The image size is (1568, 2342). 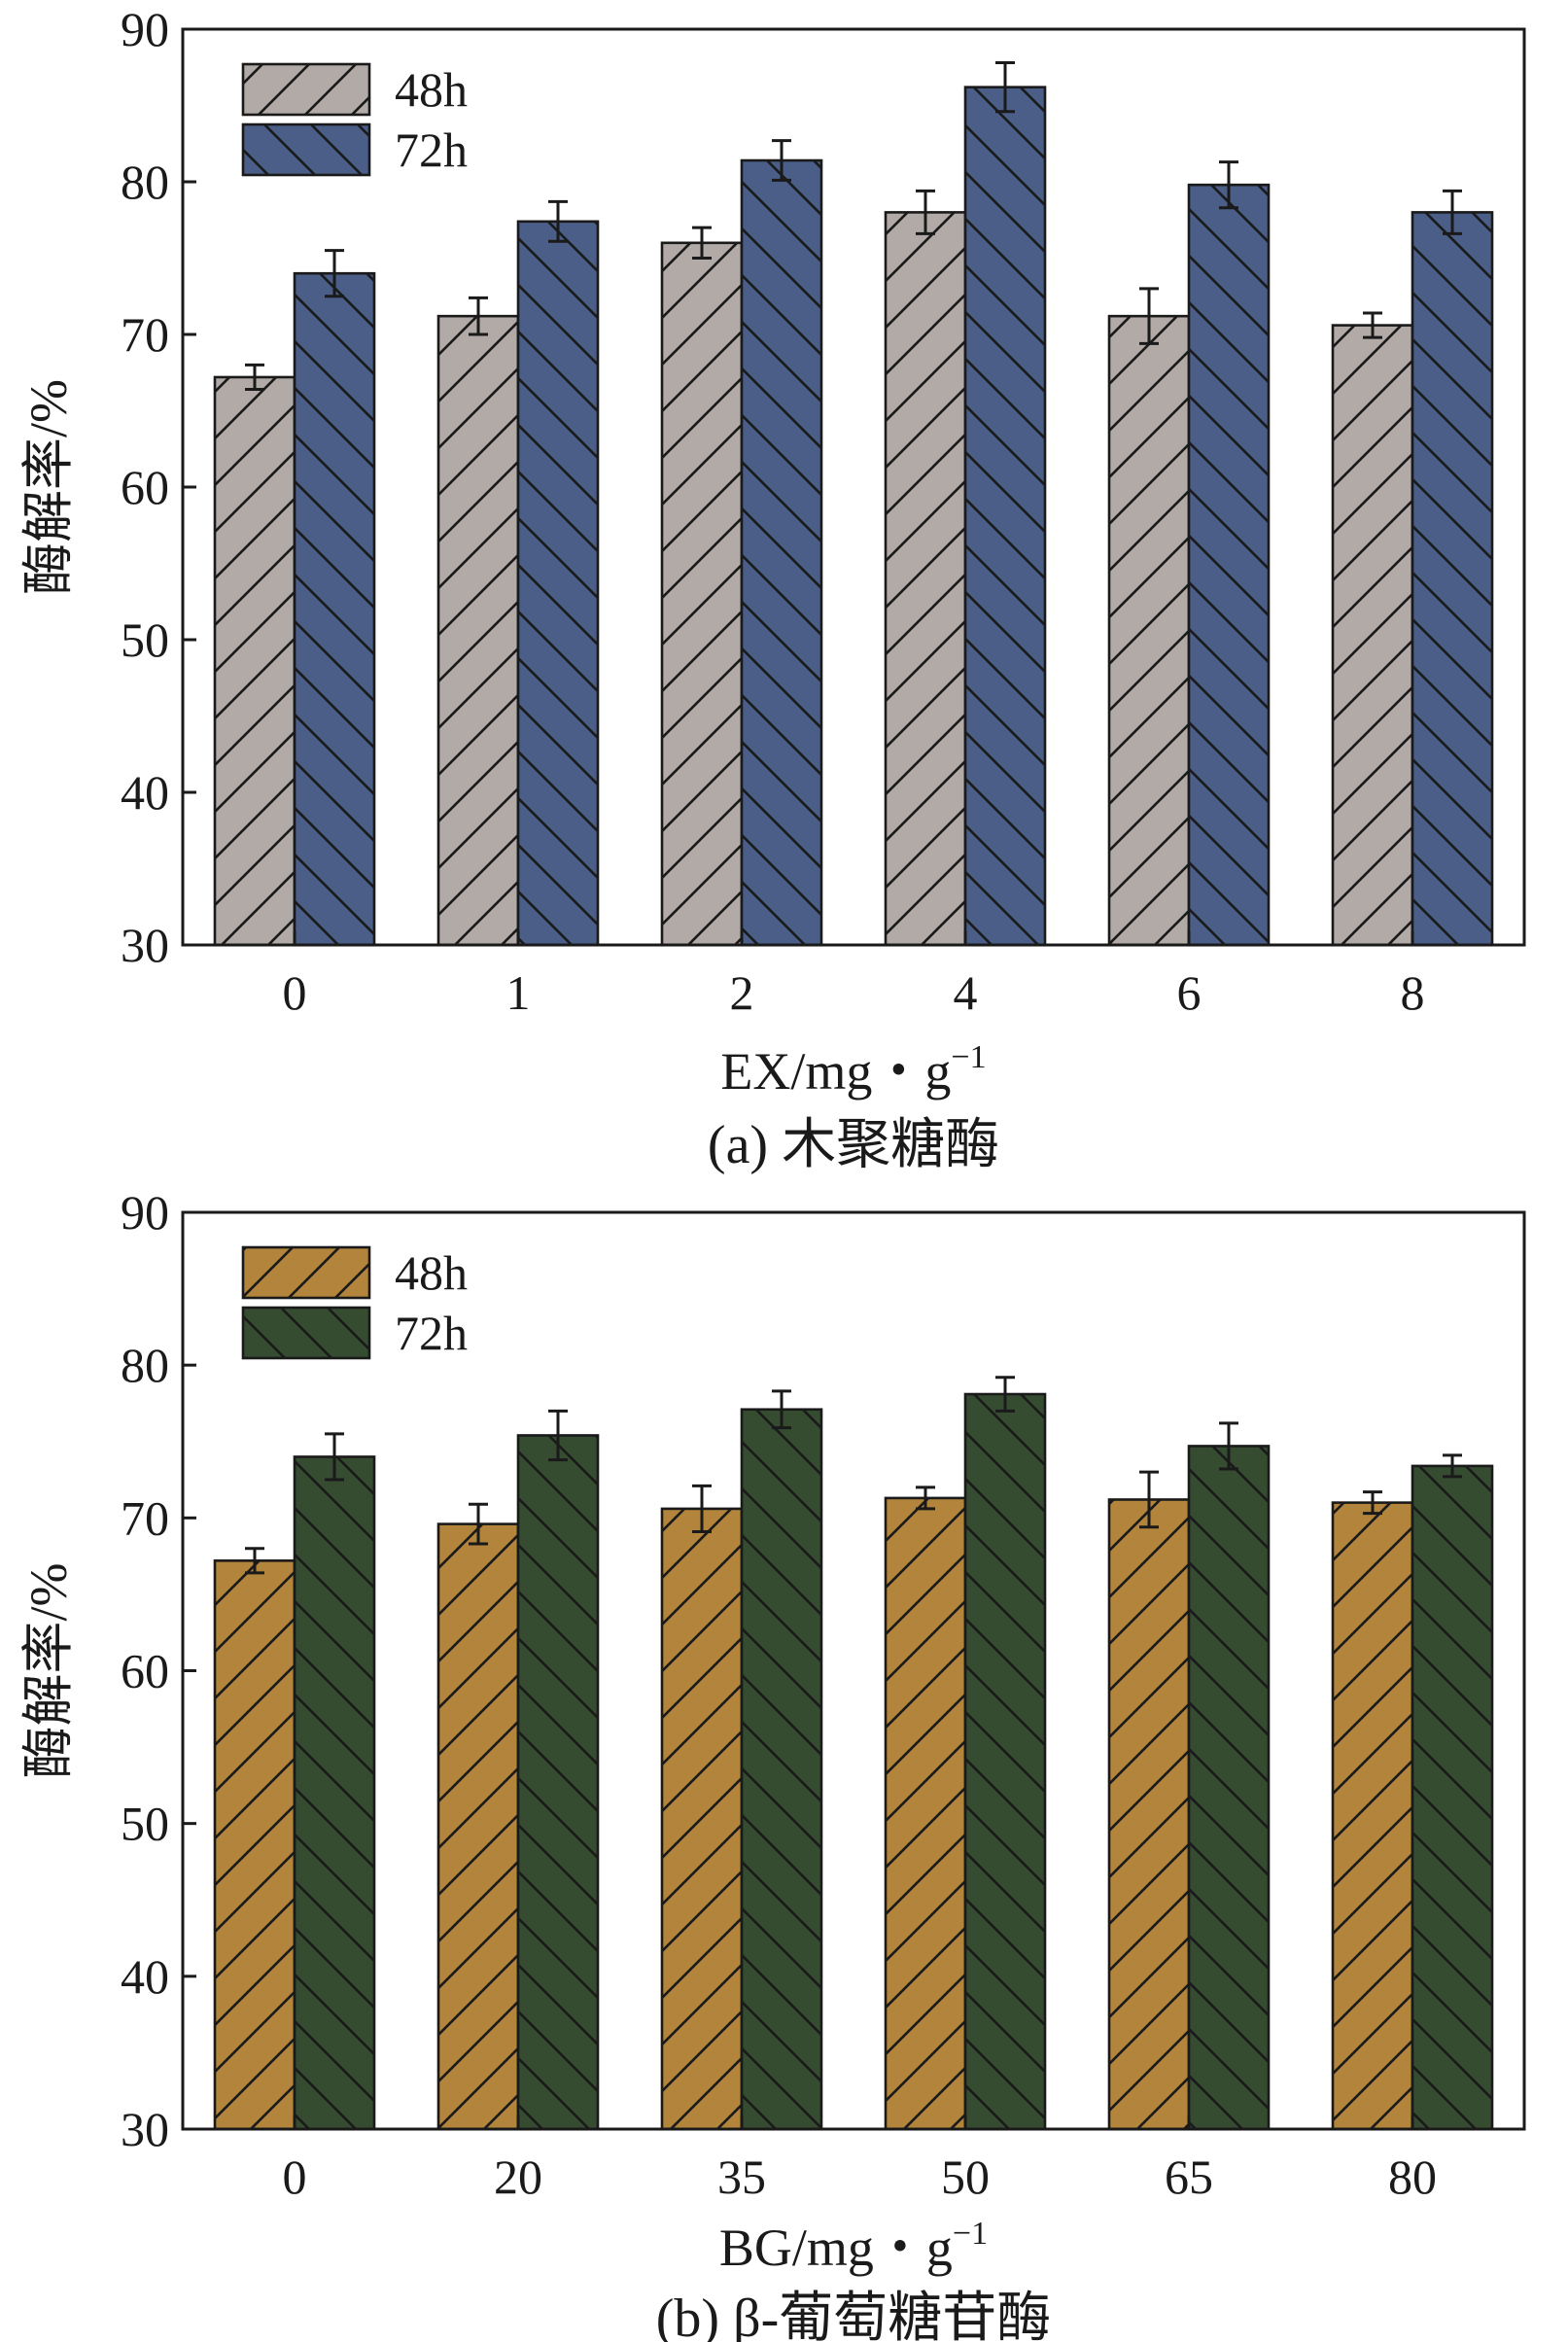 I want to click on x-tick-label: 1, so click(x=518, y=992).